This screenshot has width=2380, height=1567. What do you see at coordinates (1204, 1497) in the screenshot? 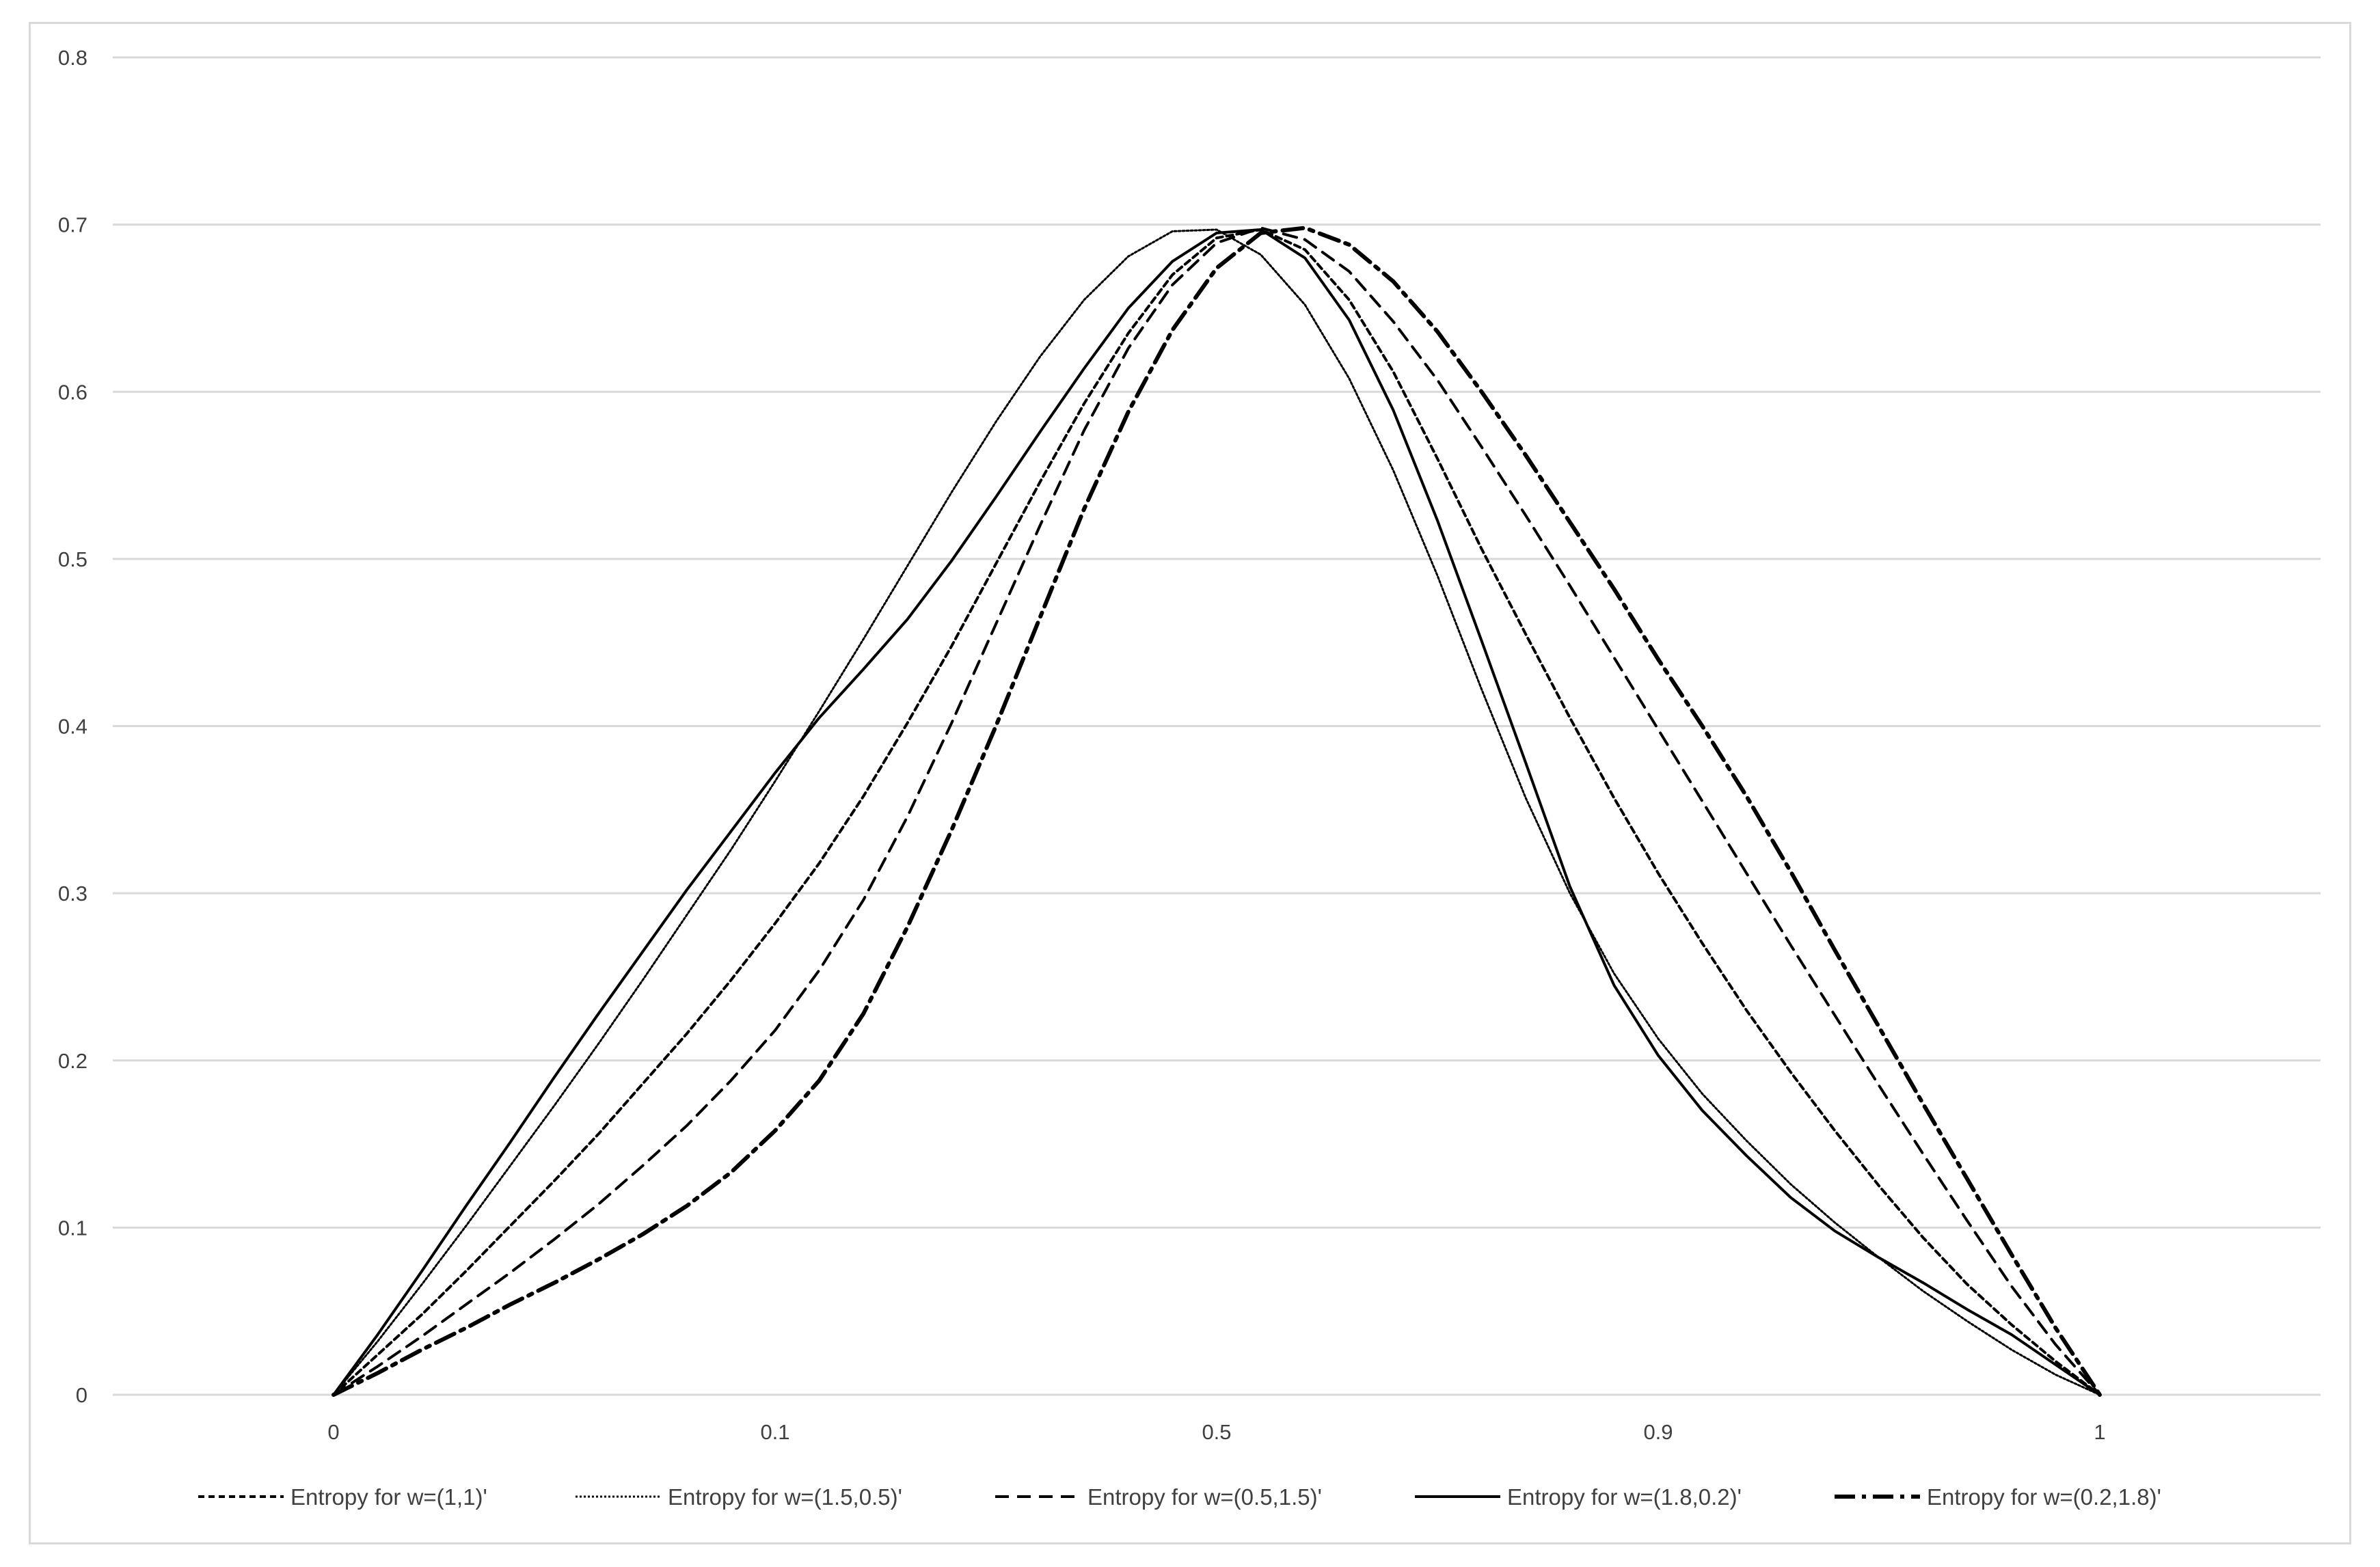
I see `legend-label: Entropy for w=(0.5,1.5)'` at bounding box center [1204, 1497].